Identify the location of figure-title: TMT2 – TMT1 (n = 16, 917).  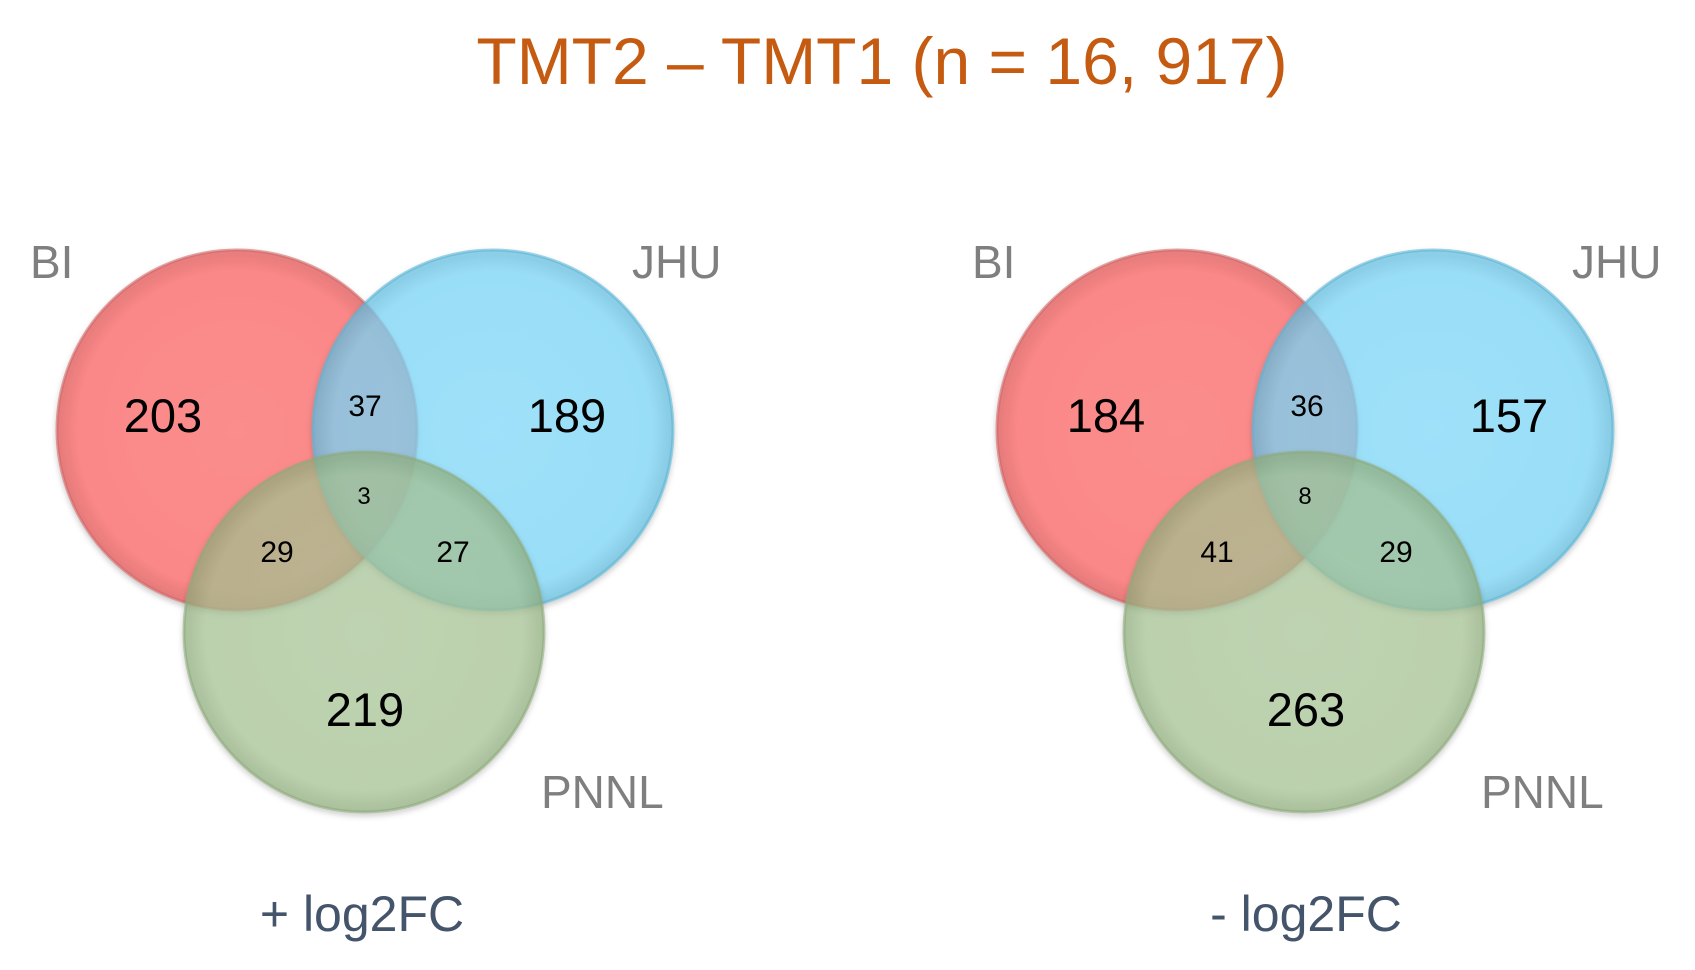
(881, 61).